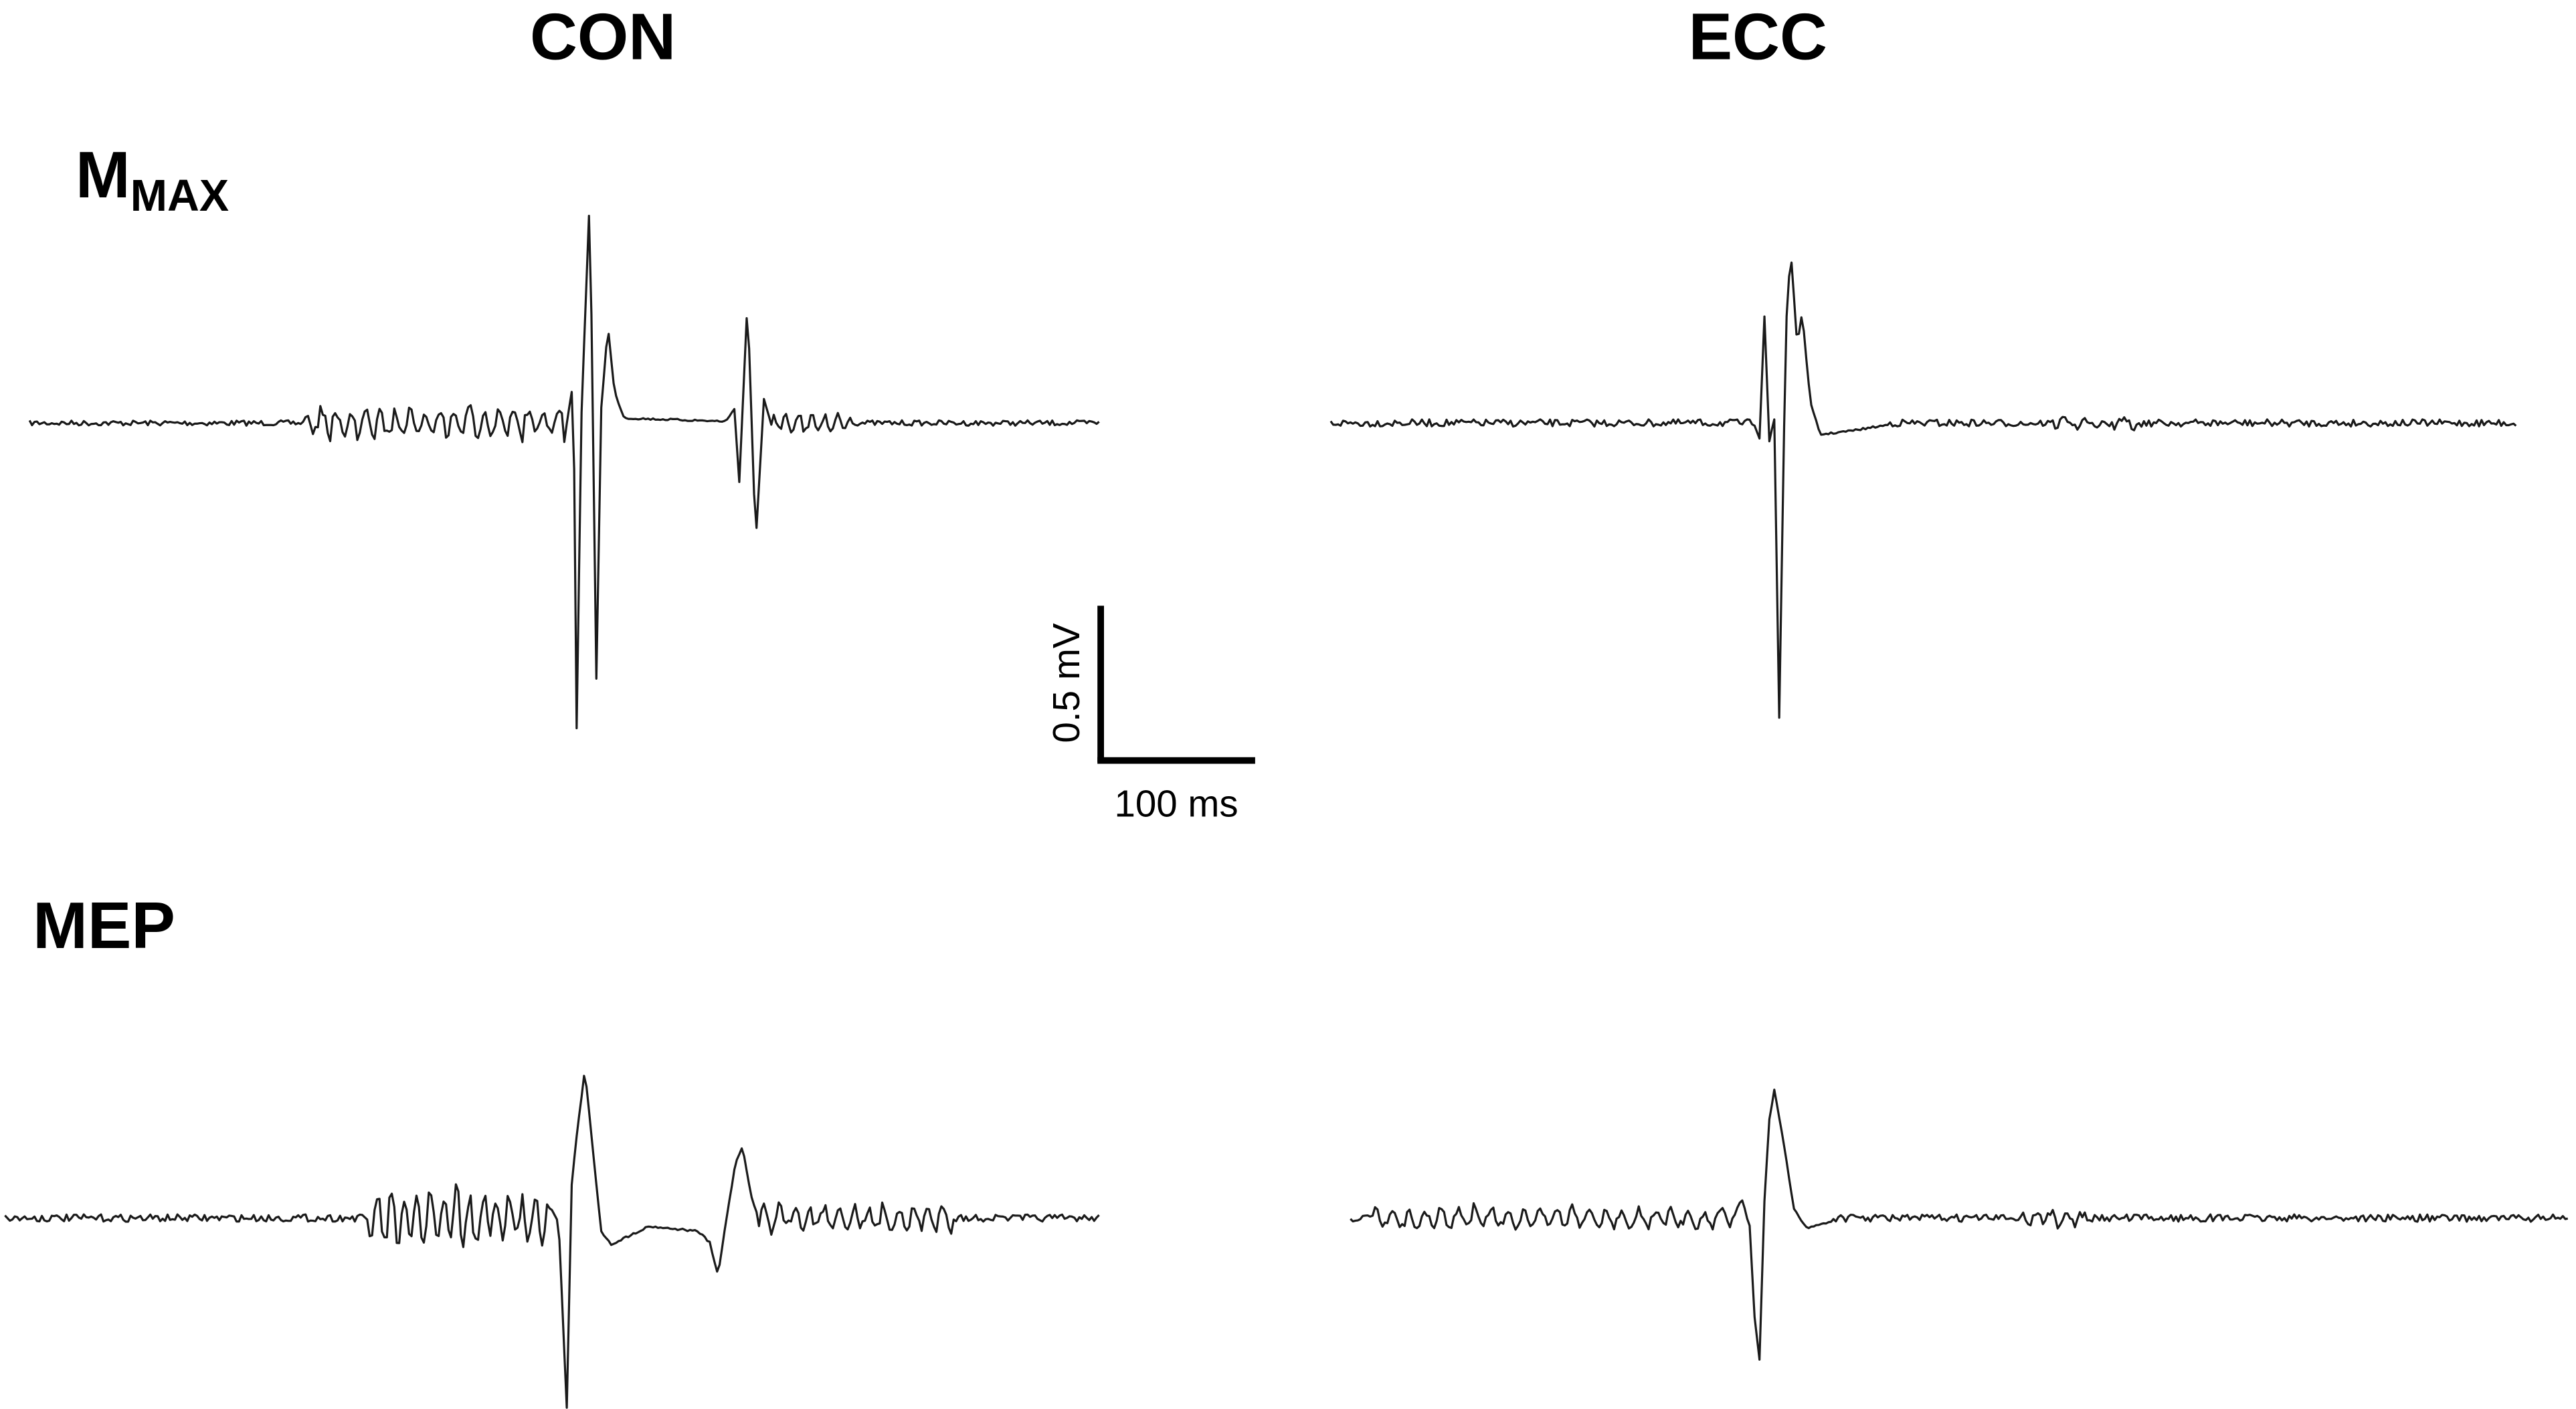 The width and height of the screenshot is (2576, 1409). What do you see at coordinates (1150, 715) in the screenshot?
I see `scale-bar: 0.5 mV 100 ms` at bounding box center [1150, 715].